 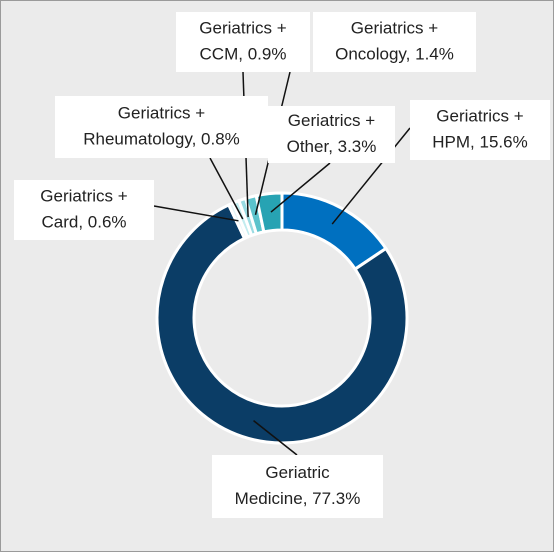 What do you see at coordinates (83, 221) in the screenshot?
I see `data-label: Card, 0.6%` at bounding box center [83, 221].